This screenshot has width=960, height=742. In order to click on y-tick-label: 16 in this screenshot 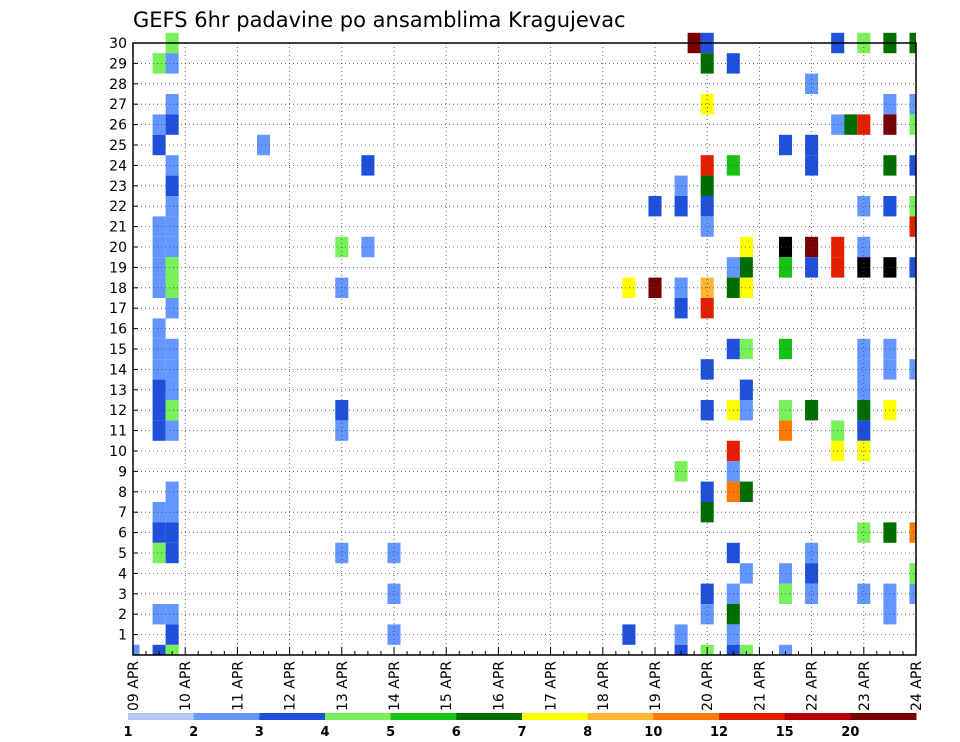, I will do `click(118, 330)`.